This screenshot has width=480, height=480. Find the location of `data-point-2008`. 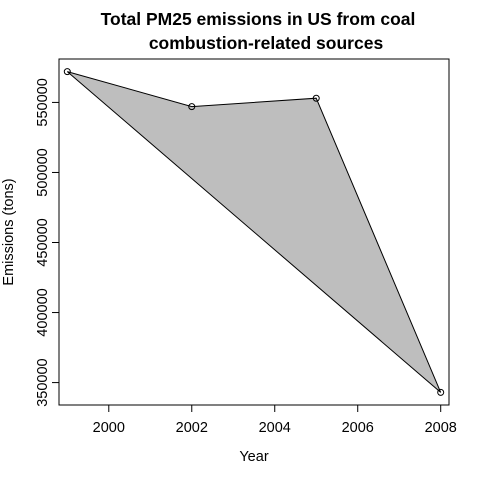

data-point-2008 is located at coordinates (441, 392).